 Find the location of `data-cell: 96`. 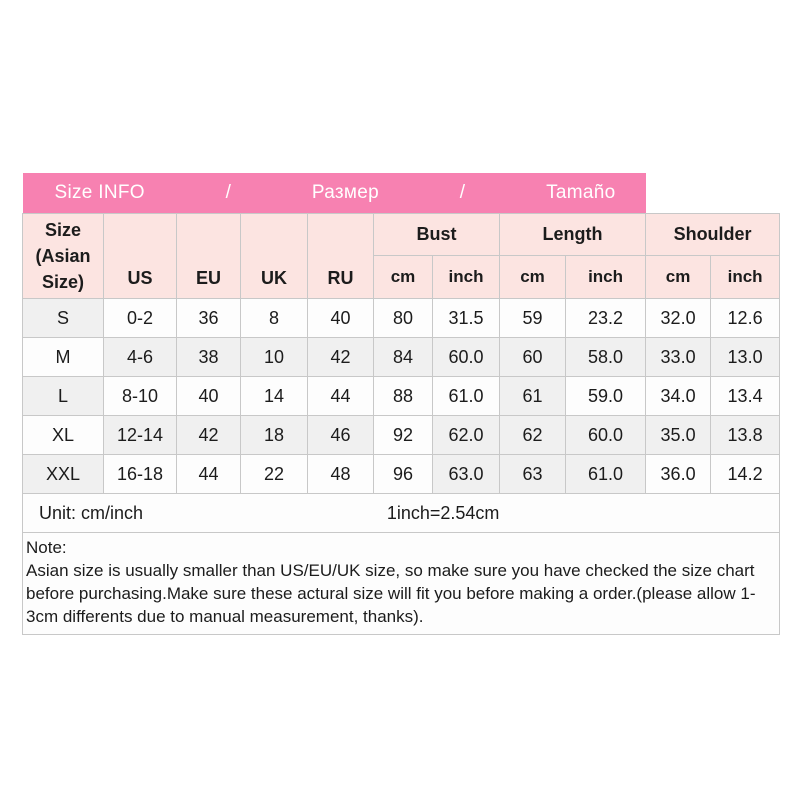

data-cell: 96 is located at coordinates (403, 474).